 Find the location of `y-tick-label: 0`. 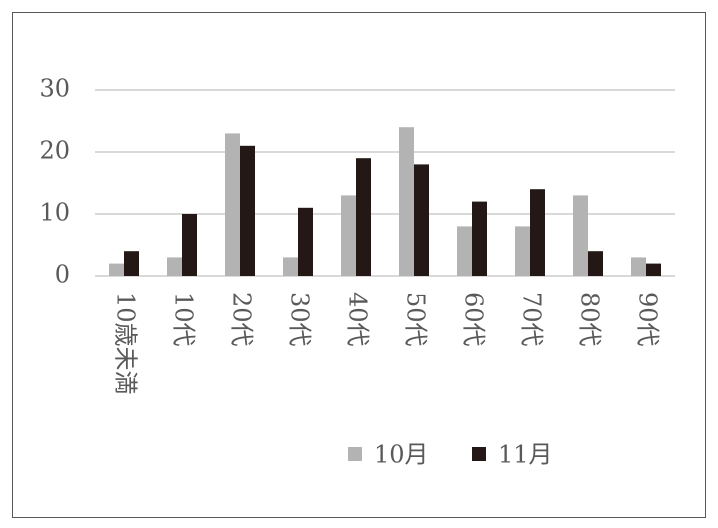

y-tick-label: 0 is located at coordinates (62, 275).